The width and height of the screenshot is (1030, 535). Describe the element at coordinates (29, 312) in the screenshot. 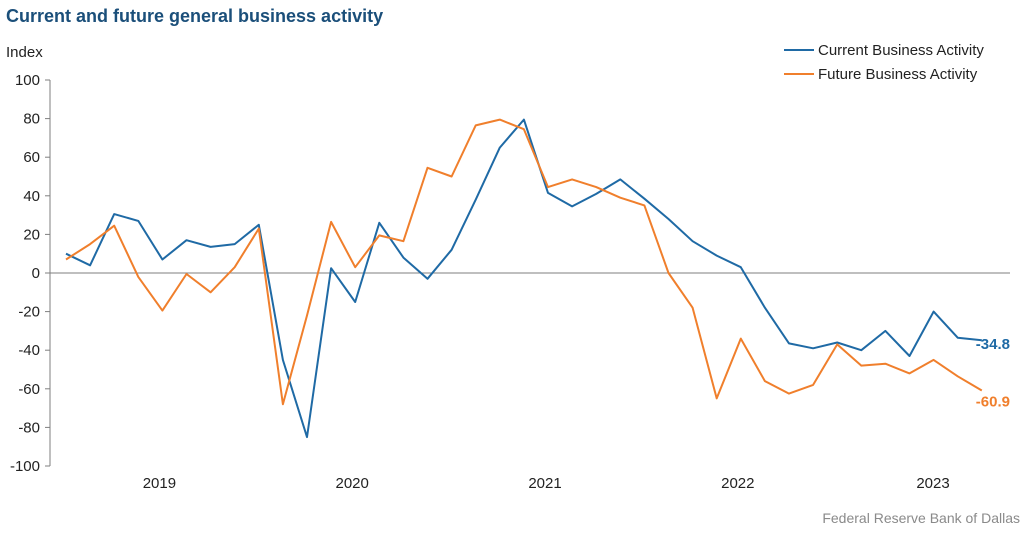

I see `y-tick-label: -20` at that location.